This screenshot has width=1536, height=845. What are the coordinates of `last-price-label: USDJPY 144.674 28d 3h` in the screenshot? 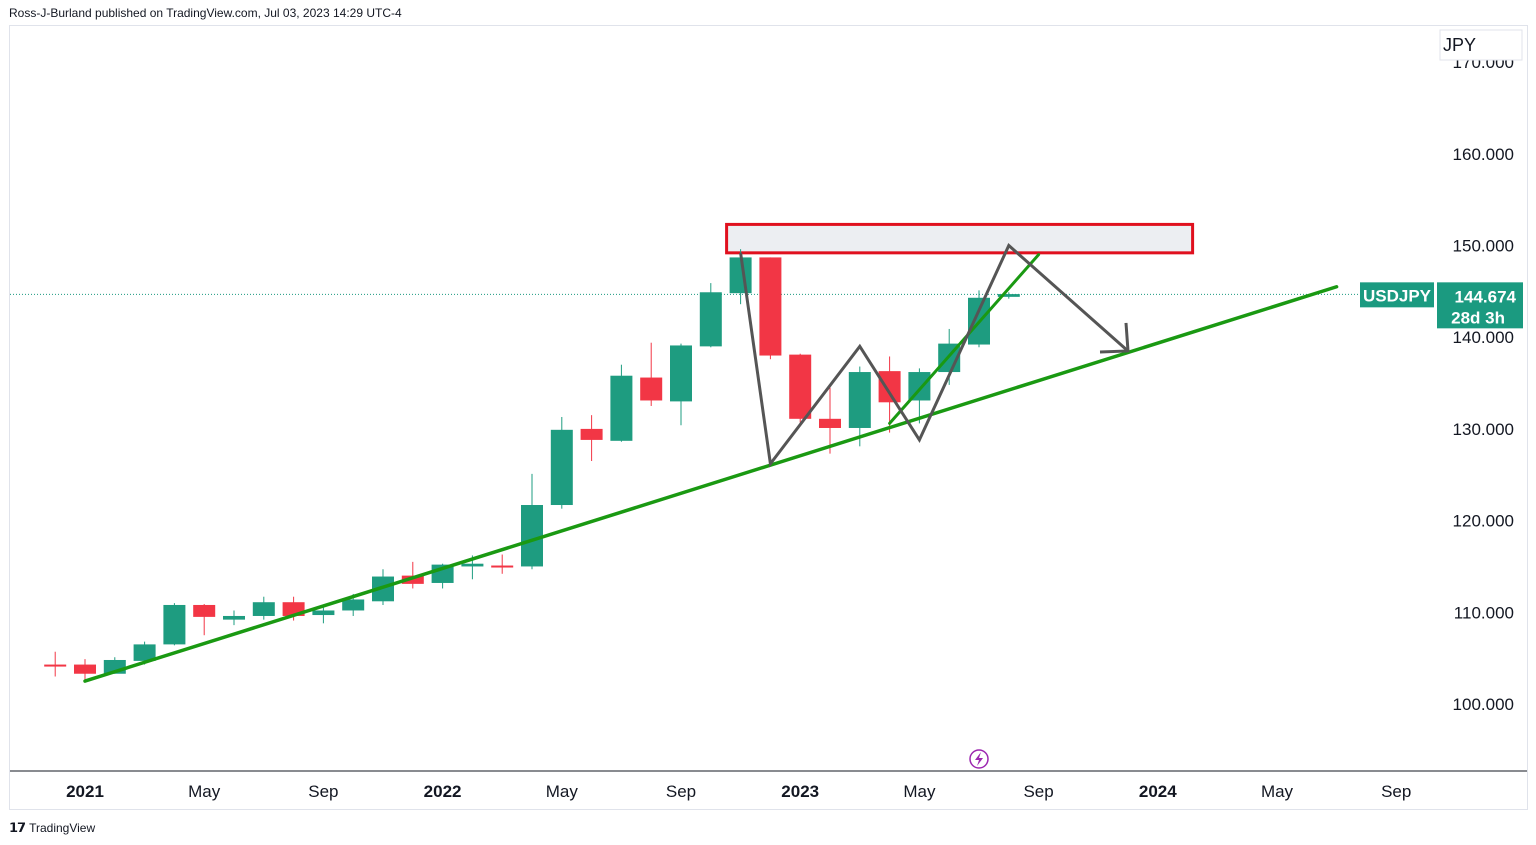 It's located at (1441, 305).